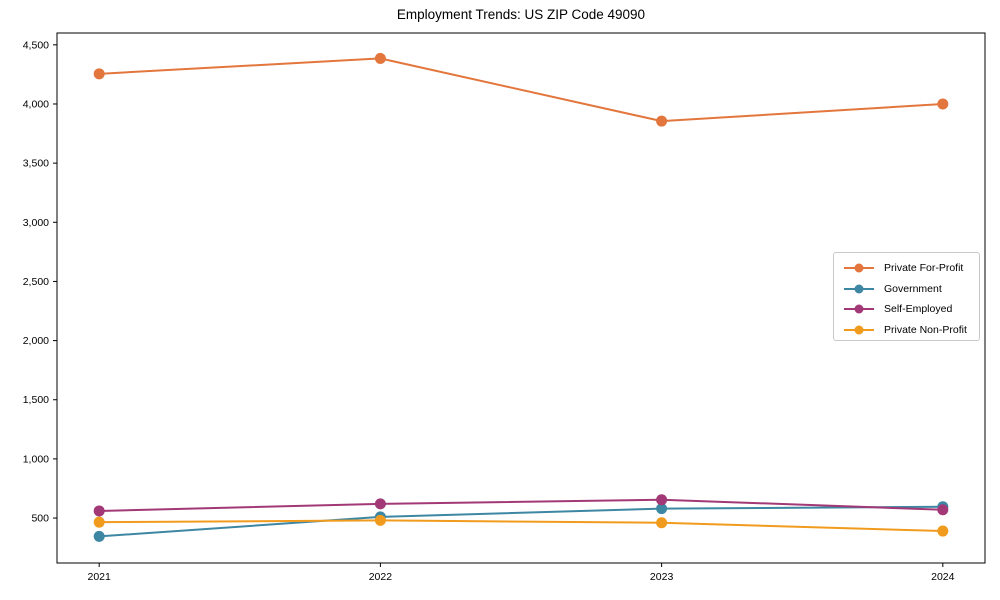 Image resolution: width=1000 pixels, height=600 pixels. Describe the element at coordinates (36, 104) in the screenshot. I see `y-tick-label: 4,000` at that location.